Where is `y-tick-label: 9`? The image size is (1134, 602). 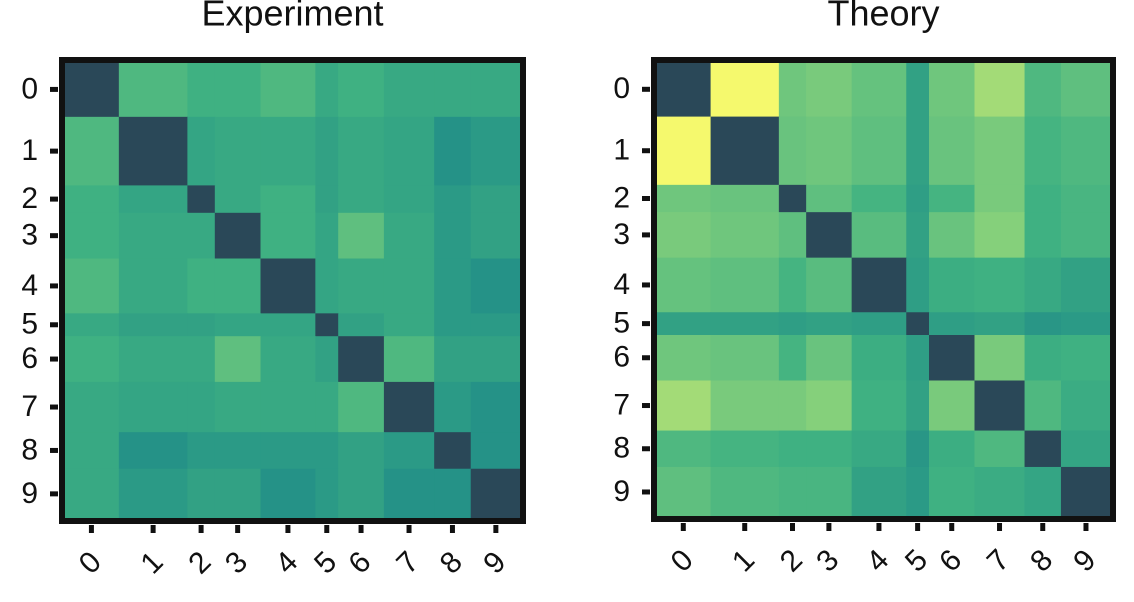 y-tick-label: 9 is located at coordinates (621, 491).